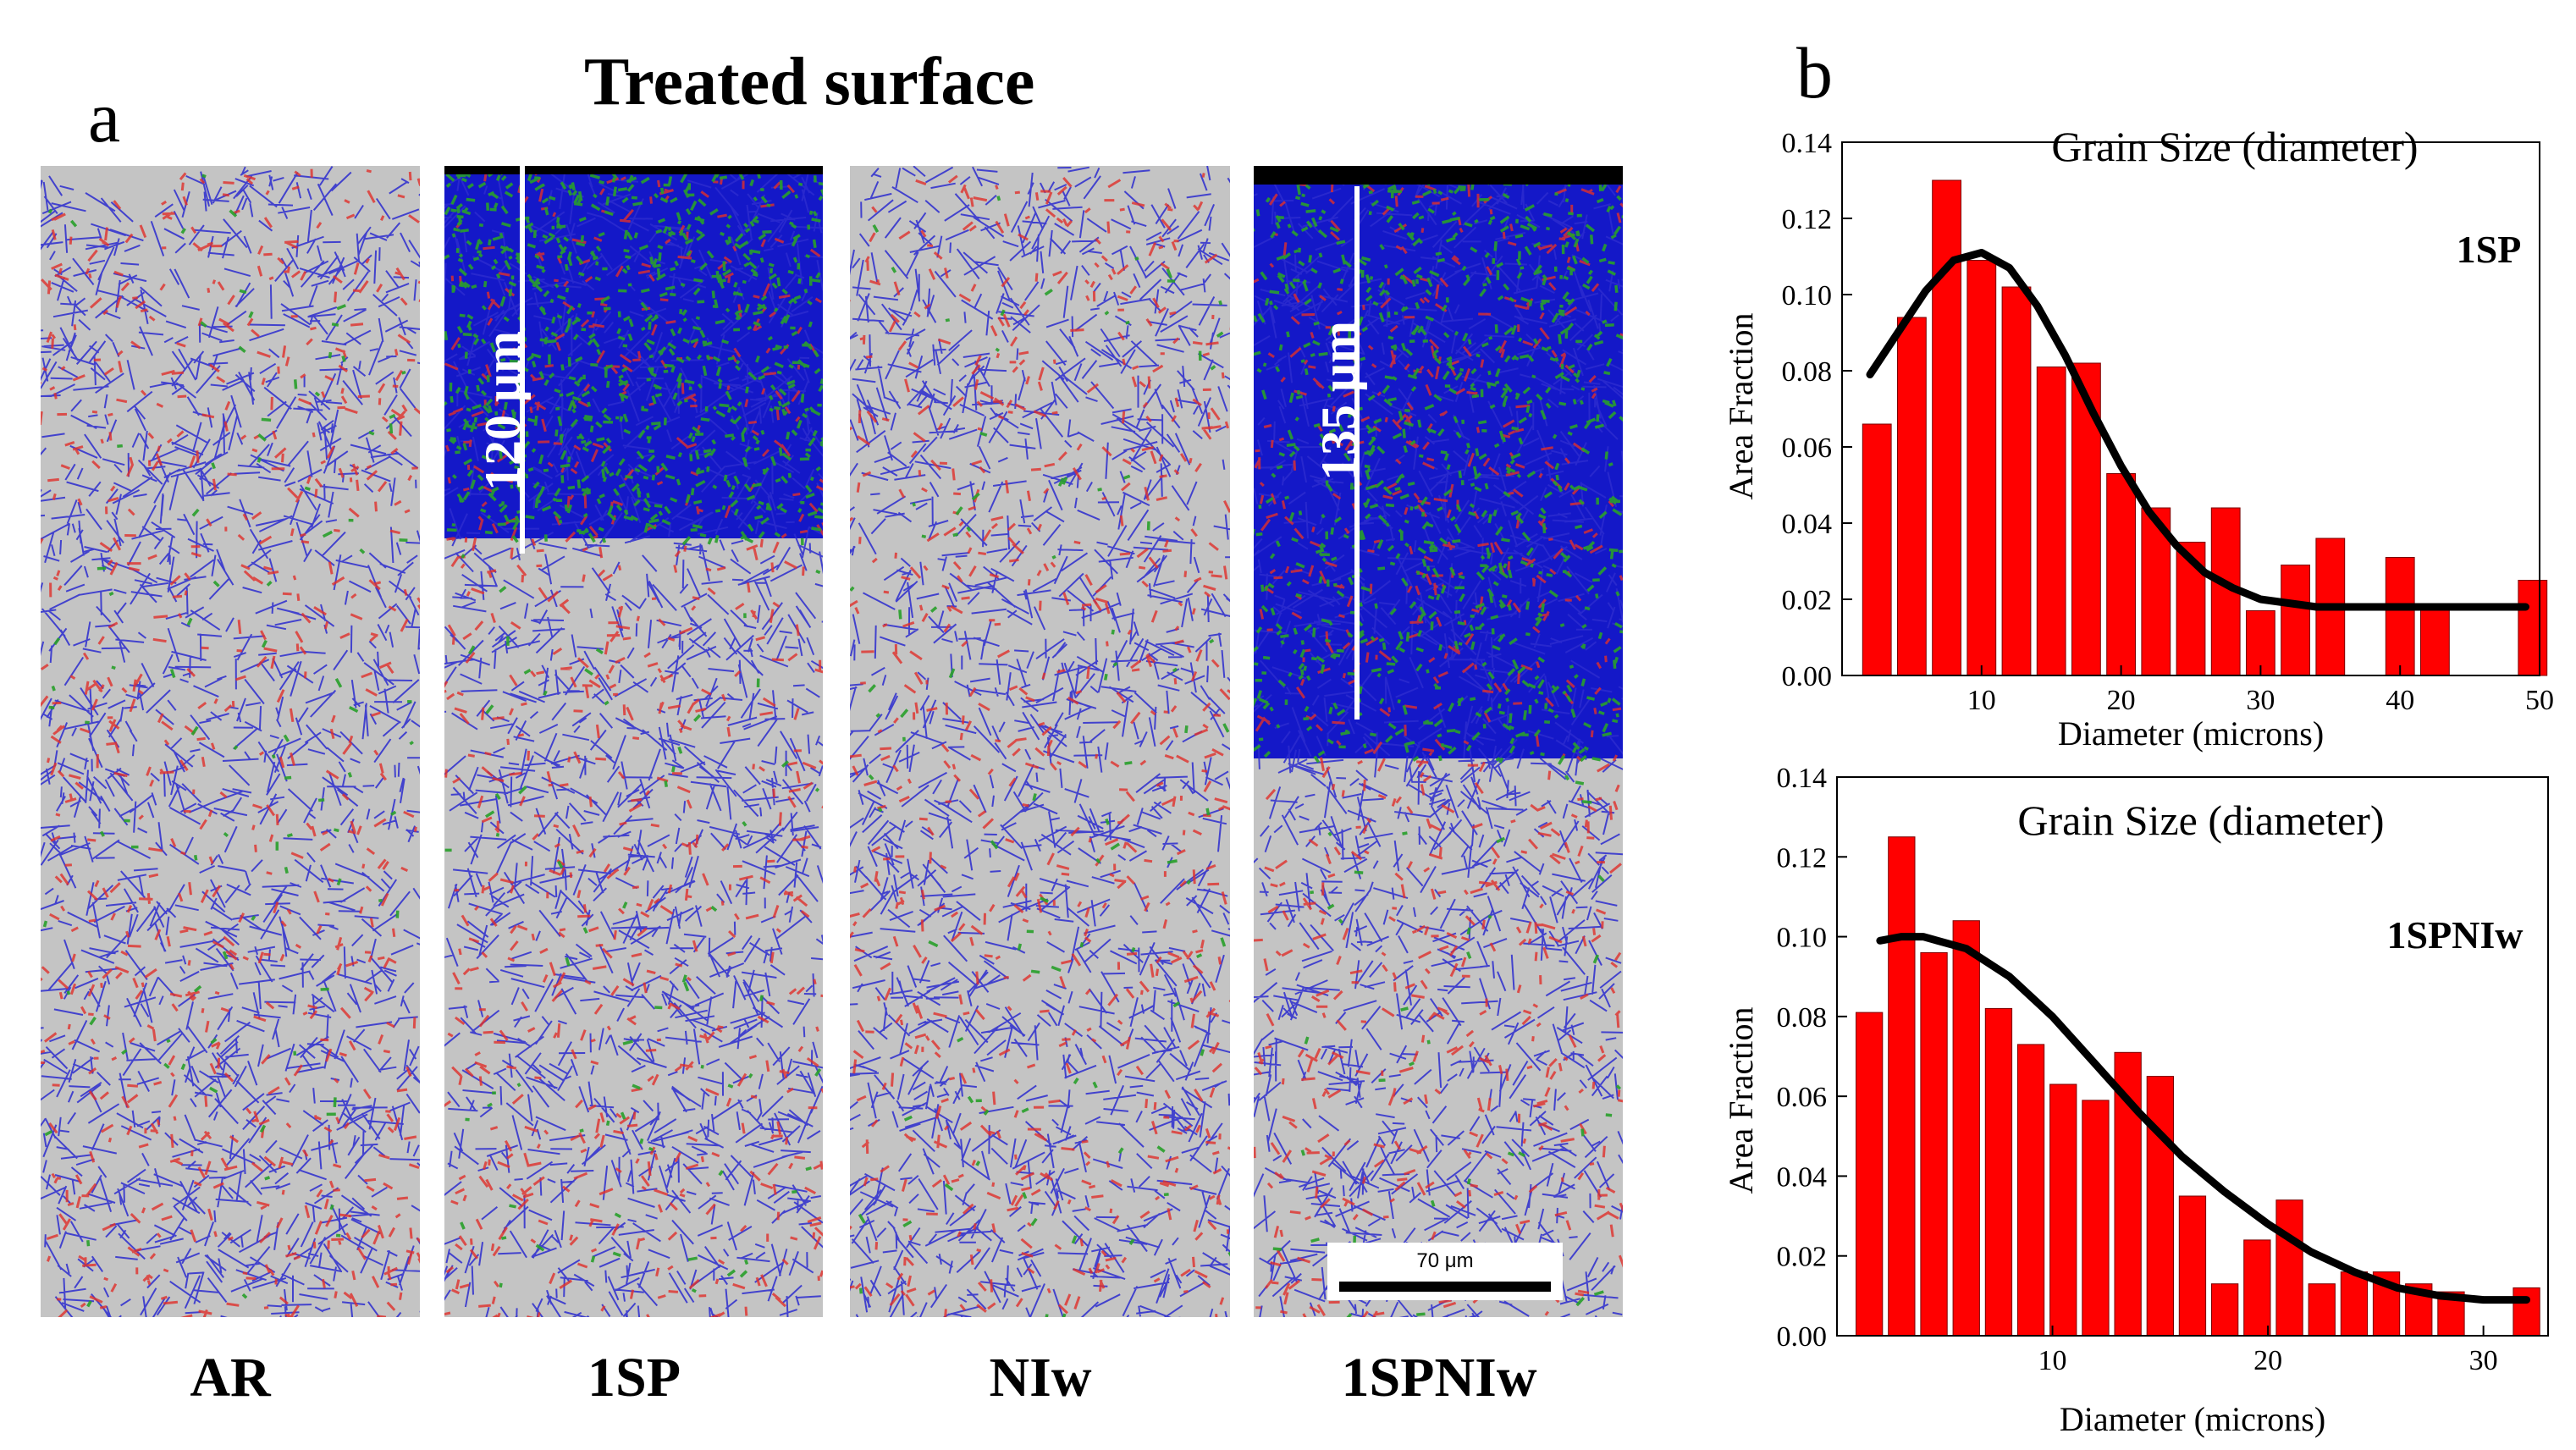 This screenshot has width=2576, height=1450. What do you see at coordinates (1339, 401) in the screenshot?
I see `depth-label-1spniw: 135 μm` at bounding box center [1339, 401].